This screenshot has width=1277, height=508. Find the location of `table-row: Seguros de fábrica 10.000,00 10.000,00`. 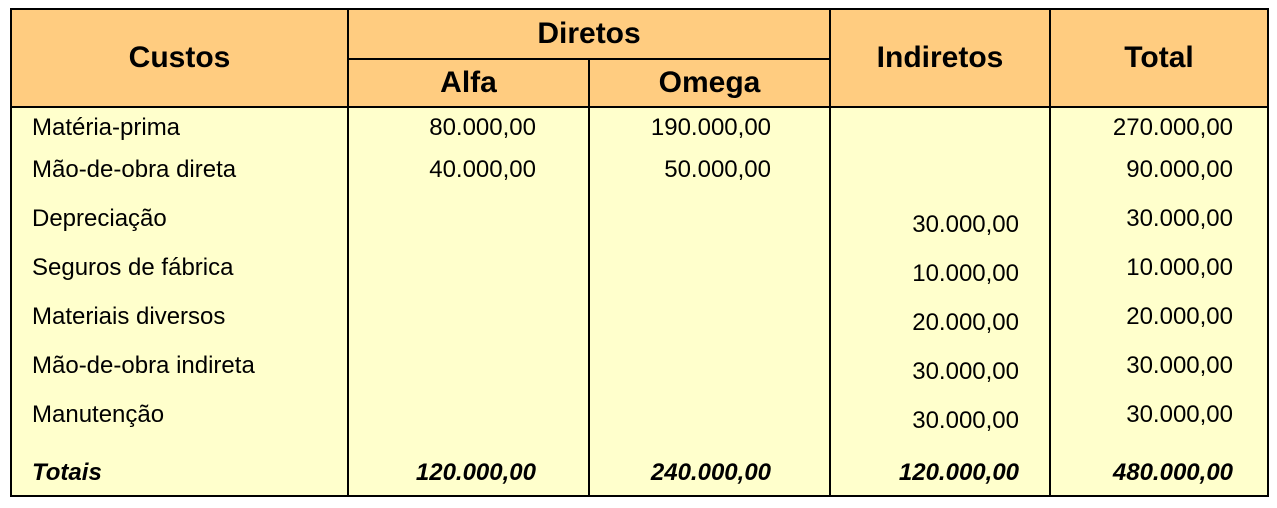

table-row: Seguros de fábrica 10.000,00 10.000,00 is located at coordinates (640, 278).